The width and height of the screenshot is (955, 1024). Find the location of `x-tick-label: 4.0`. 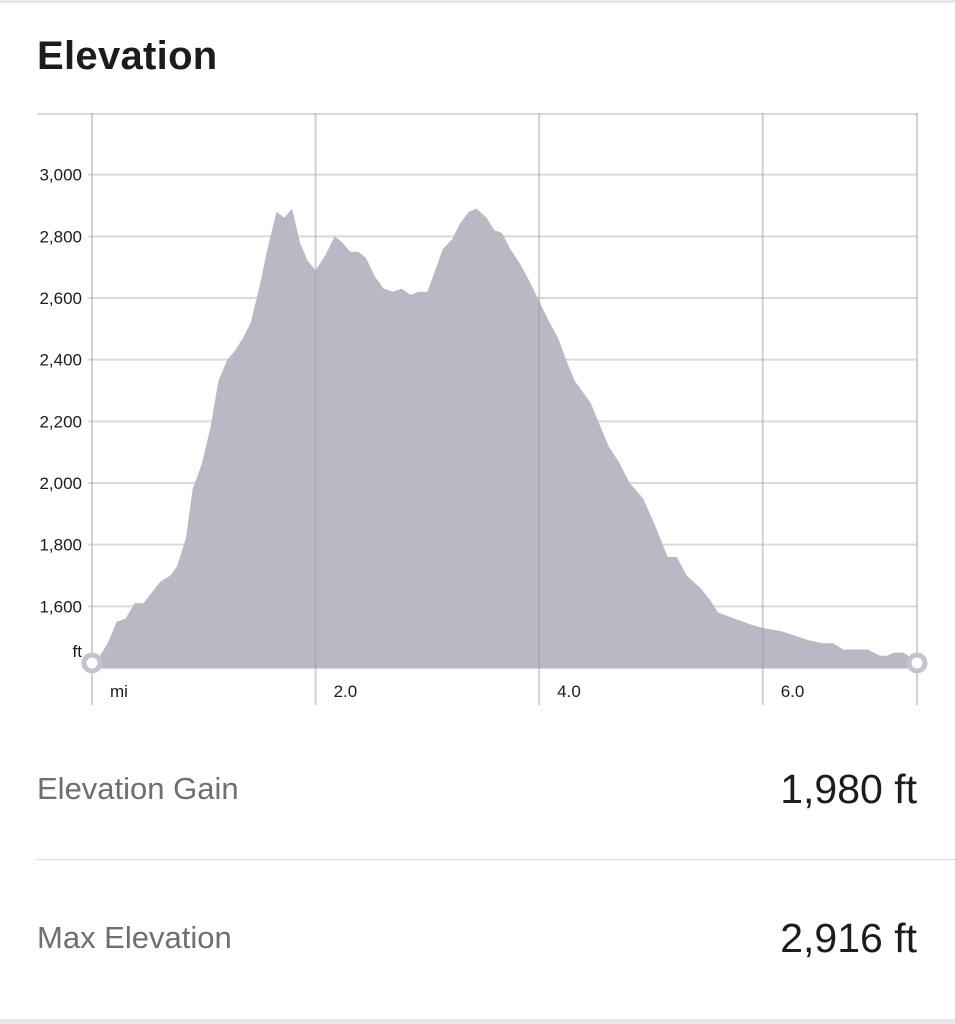

x-tick-label: 4.0 is located at coordinates (569, 691).